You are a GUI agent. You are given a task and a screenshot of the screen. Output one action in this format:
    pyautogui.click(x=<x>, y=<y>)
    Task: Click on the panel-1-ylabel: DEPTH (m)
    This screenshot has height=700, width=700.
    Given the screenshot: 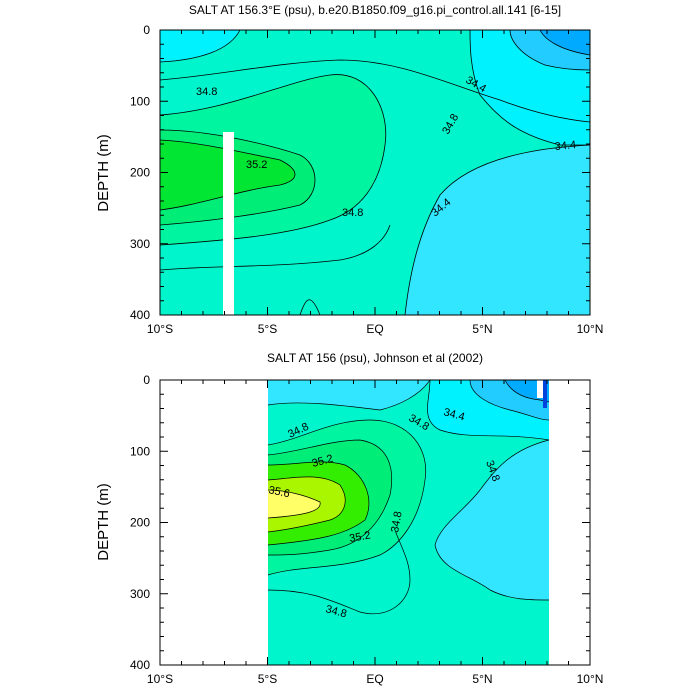 What is the action you would take?
    pyautogui.click(x=103, y=173)
    